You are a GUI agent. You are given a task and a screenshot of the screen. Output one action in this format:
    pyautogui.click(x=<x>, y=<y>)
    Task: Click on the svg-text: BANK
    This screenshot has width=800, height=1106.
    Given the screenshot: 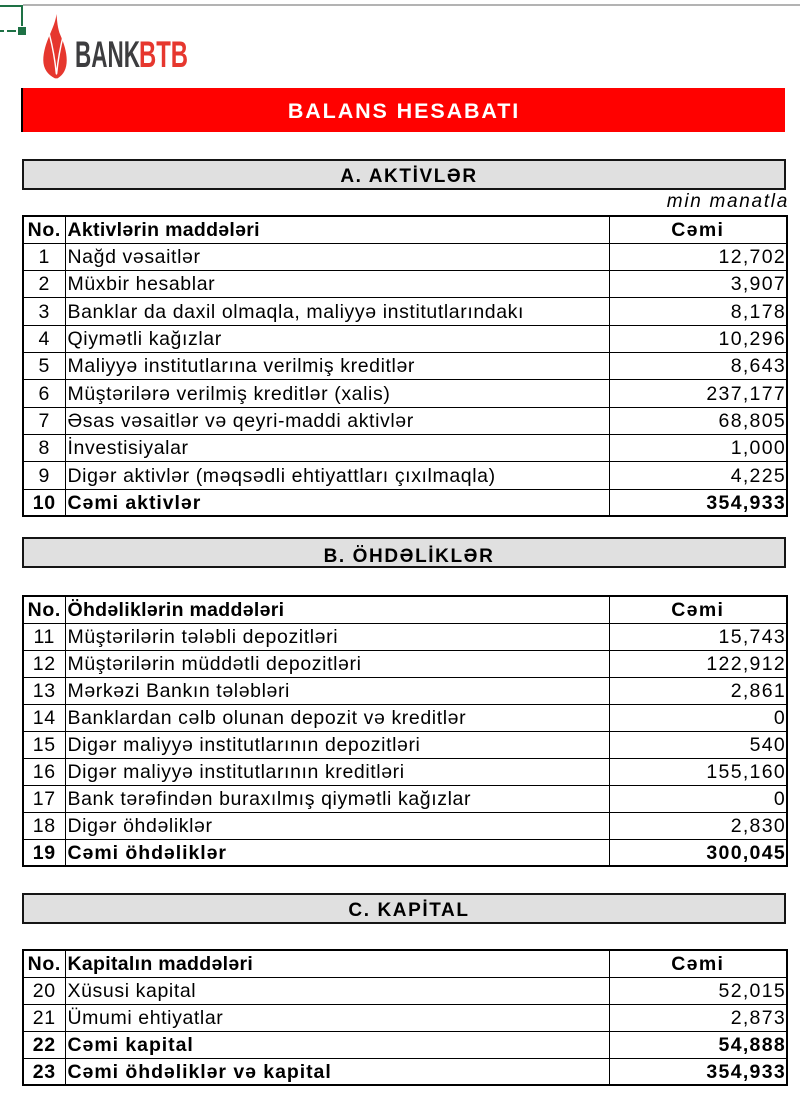 What is the action you would take?
    pyautogui.click(x=108, y=54)
    